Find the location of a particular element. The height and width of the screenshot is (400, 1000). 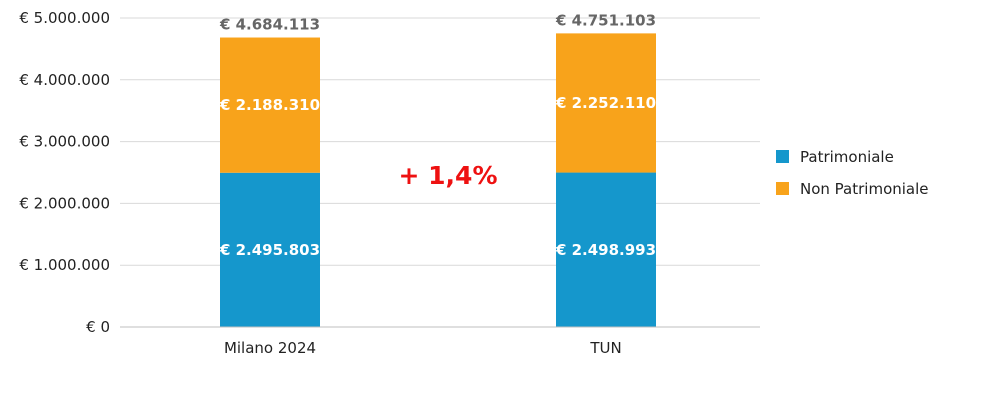

y-tick-label: € 5.000.000 is located at coordinates (64, 18).